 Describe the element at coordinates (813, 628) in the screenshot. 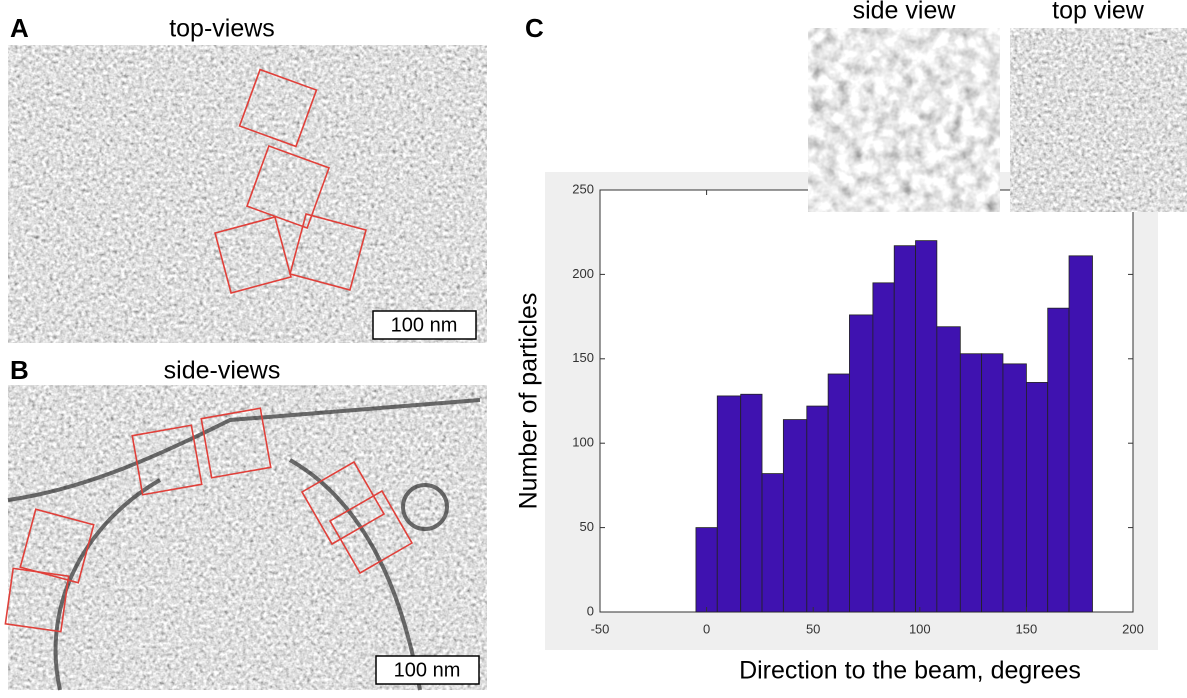

I see `x-tick-label: 50` at that location.